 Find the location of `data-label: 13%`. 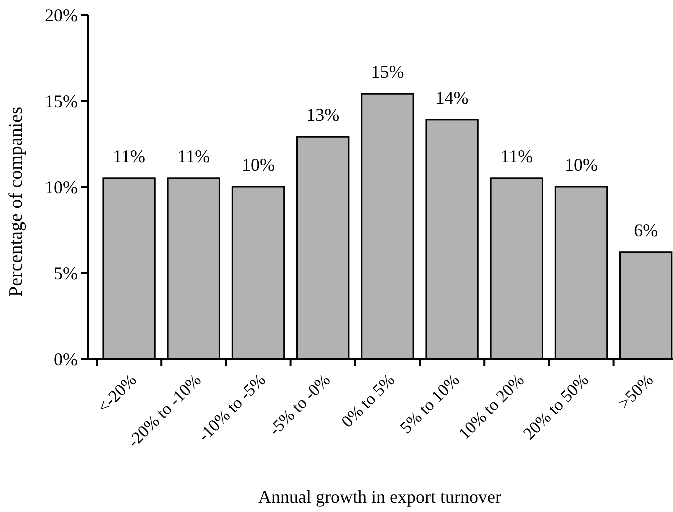

data-label: 13% is located at coordinates (323, 115).